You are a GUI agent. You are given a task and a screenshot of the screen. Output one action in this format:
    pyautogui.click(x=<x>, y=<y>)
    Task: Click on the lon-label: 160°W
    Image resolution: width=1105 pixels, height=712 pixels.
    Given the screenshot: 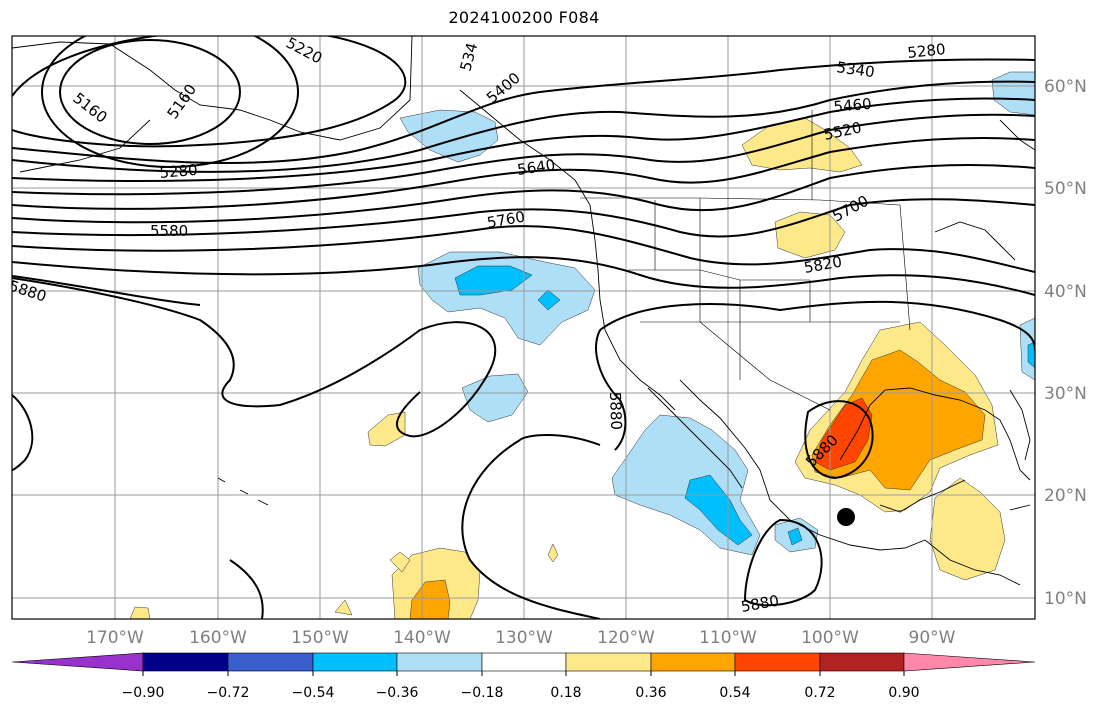 What is the action you would take?
    pyautogui.click(x=218, y=638)
    